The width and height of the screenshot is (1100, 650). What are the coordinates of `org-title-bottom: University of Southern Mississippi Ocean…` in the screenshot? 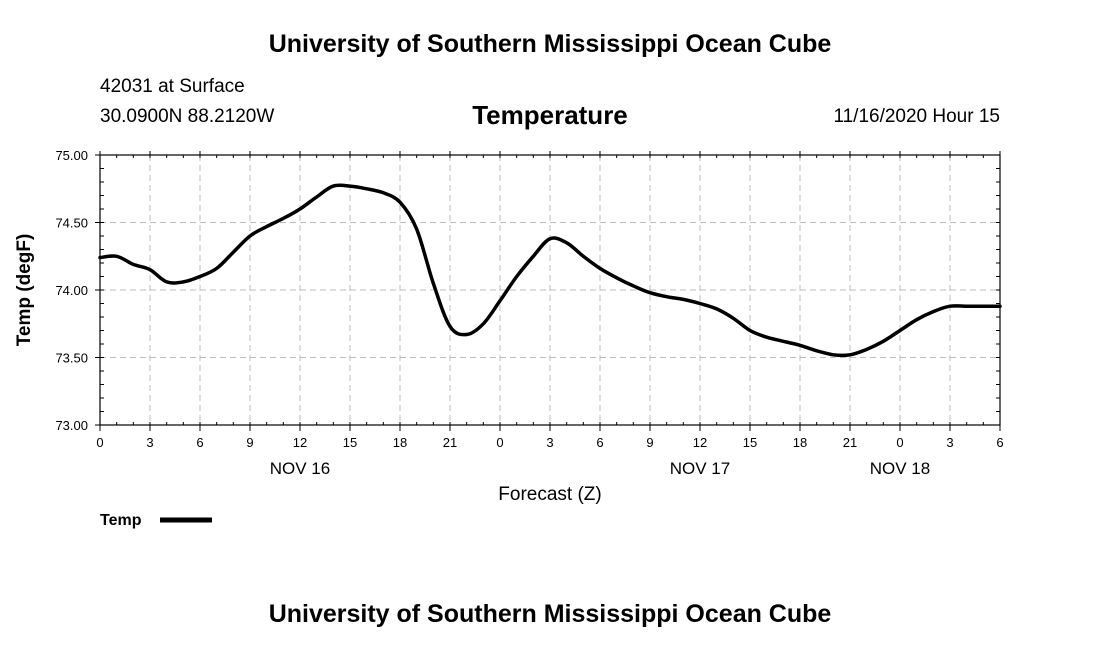 It's located at (550, 614).